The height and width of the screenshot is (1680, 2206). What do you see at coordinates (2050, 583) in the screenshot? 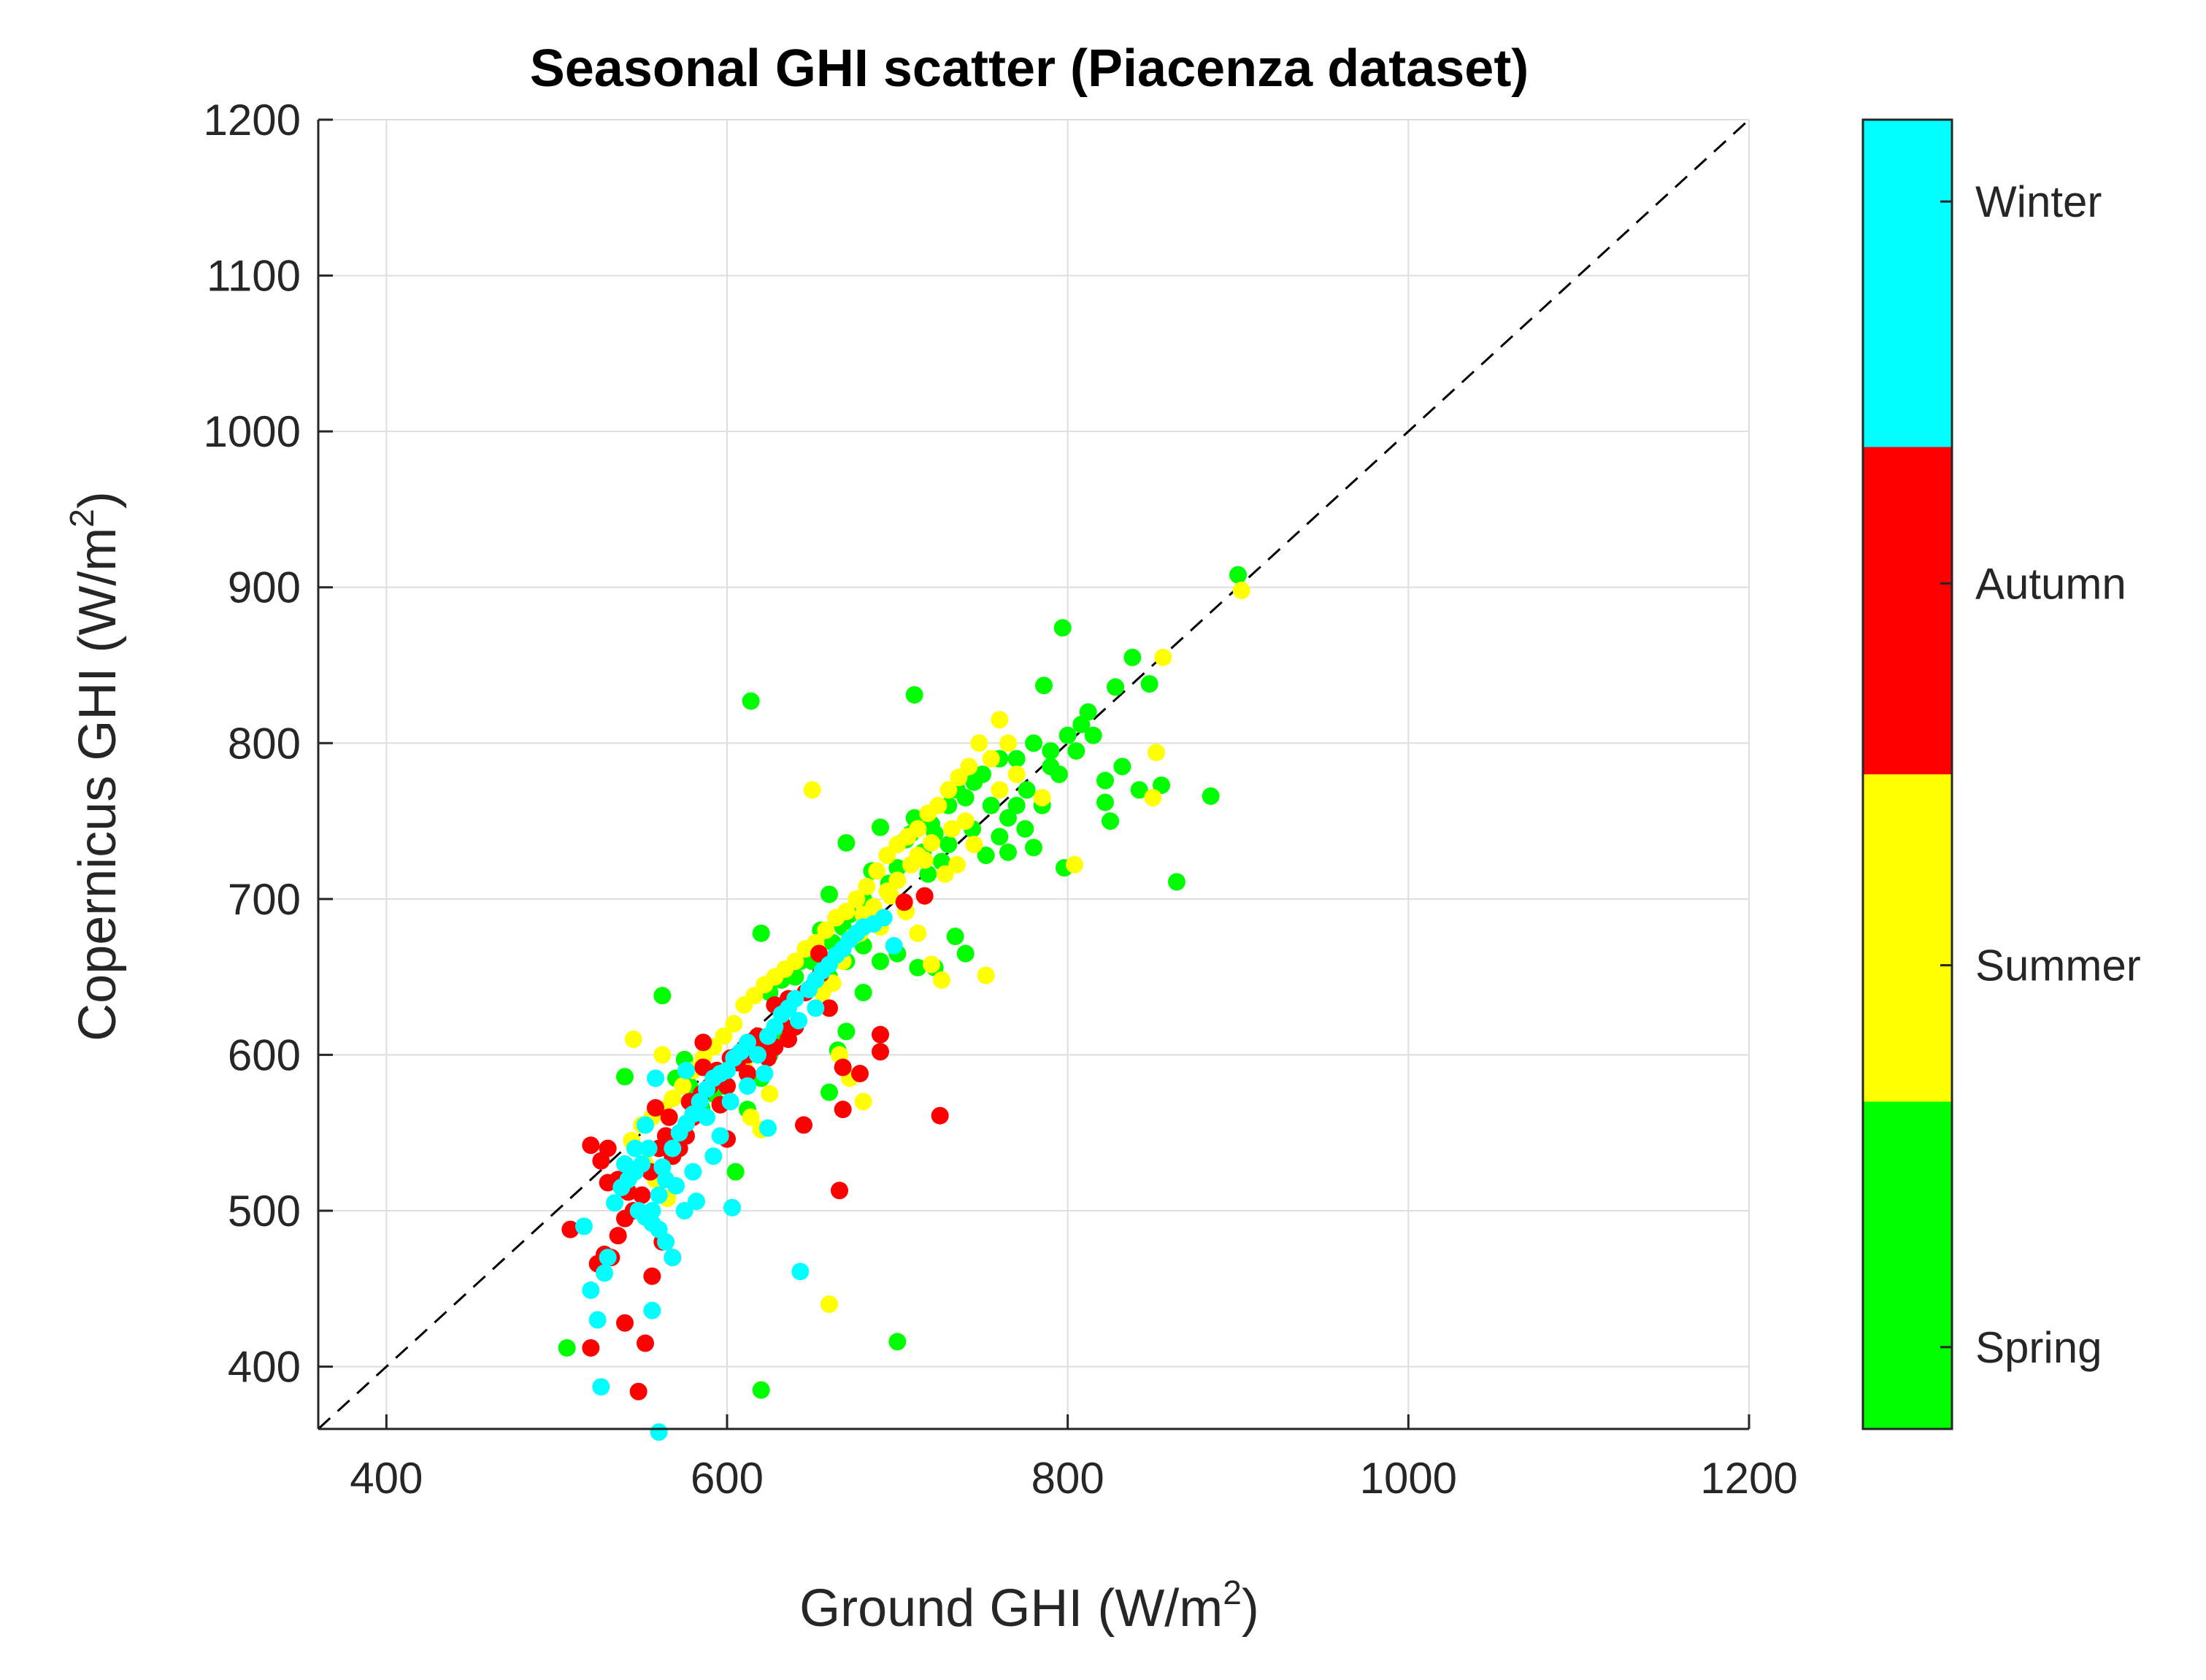
I see `colorbar-label-autumn: Autumn` at bounding box center [2050, 583].